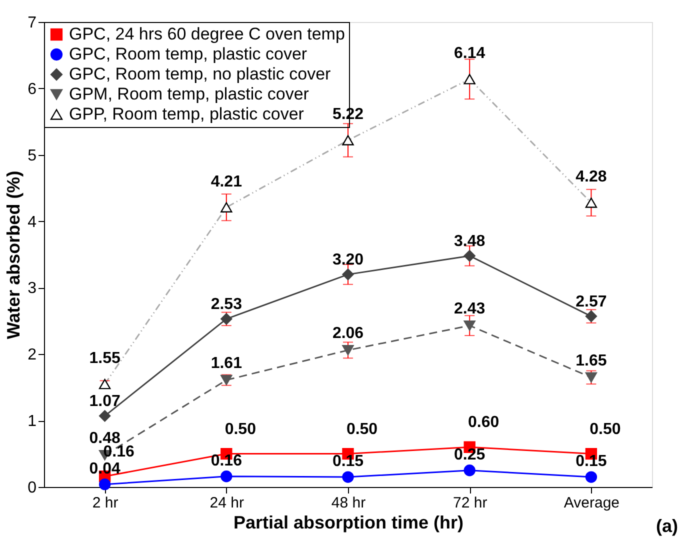 The height and width of the screenshot is (556, 692). Describe the element at coordinates (32, 289) in the screenshot. I see `y-tick-label: 3` at that location.